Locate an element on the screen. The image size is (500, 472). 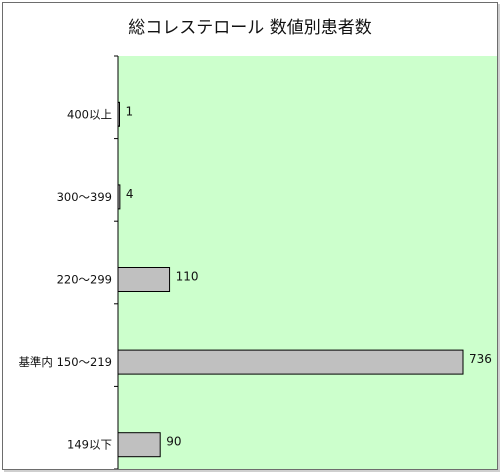
chart-title: 総コレステロール 数値別患者数 is located at coordinates (249, 28).